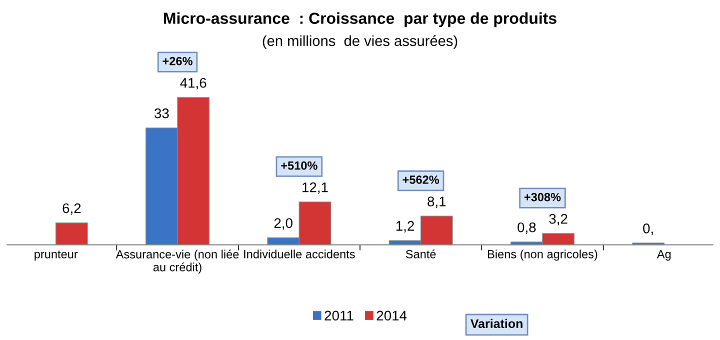 Image resolution: width=720 pixels, height=340 pixels. I want to click on data-label: 0,8, so click(527, 228).